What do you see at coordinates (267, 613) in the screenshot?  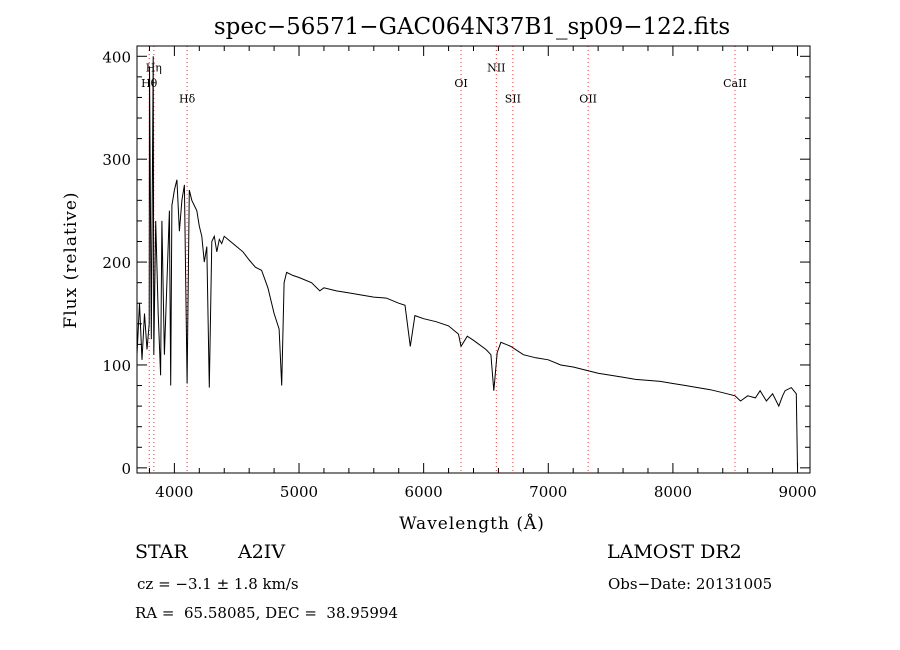 I see `coordinates: RA = 65.58085, DEC = 38.95994` at bounding box center [267, 613].